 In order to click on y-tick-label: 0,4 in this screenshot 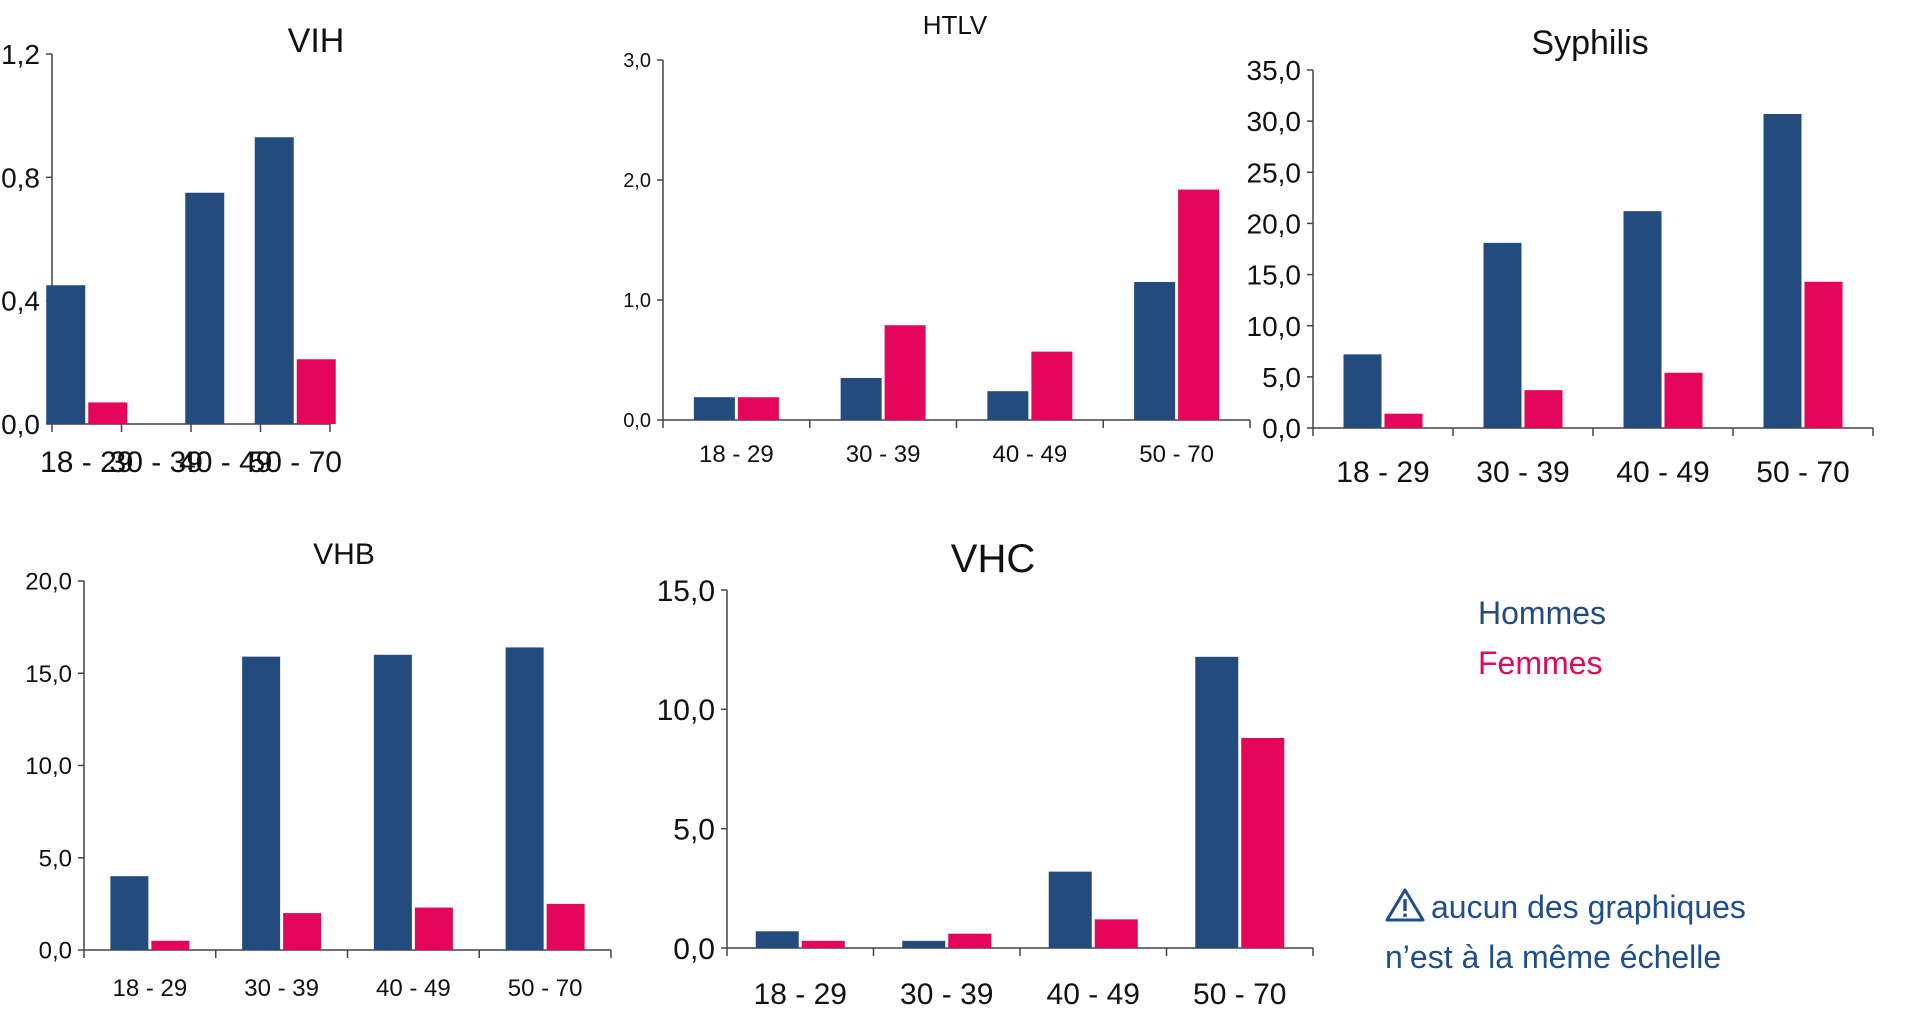, I will do `click(20, 301)`.